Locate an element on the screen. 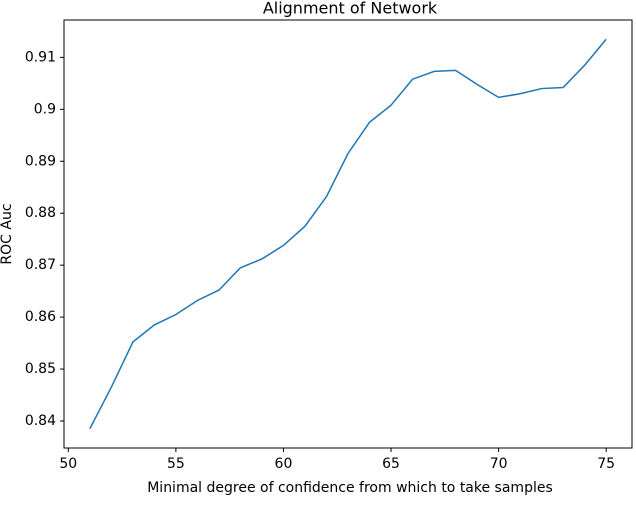 This screenshot has height=530, width=636. chart-title: Alignment of Network is located at coordinates (350, 9).